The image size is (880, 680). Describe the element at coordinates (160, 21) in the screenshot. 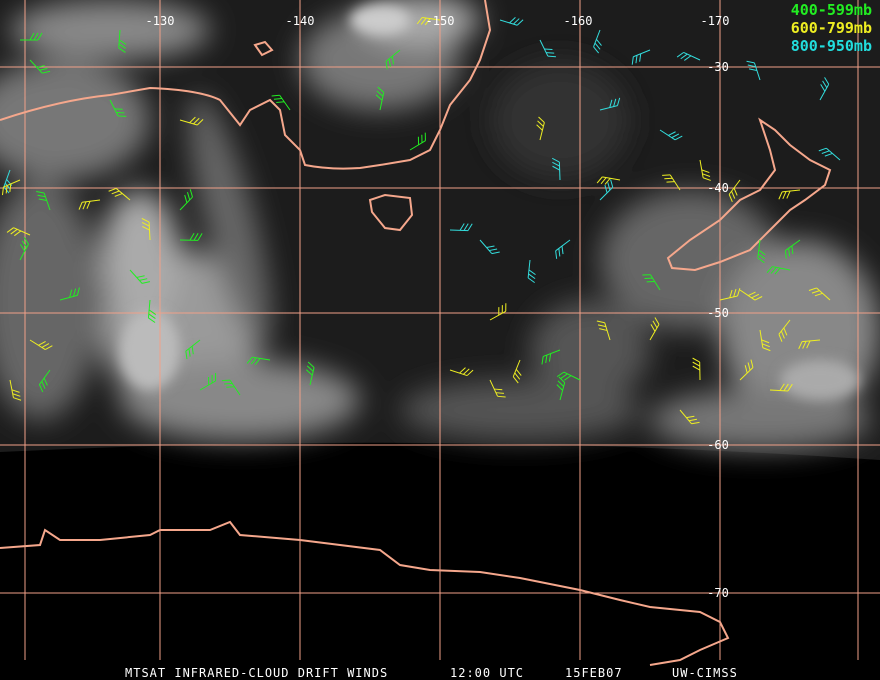

I see `lon-label: -130` at that location.